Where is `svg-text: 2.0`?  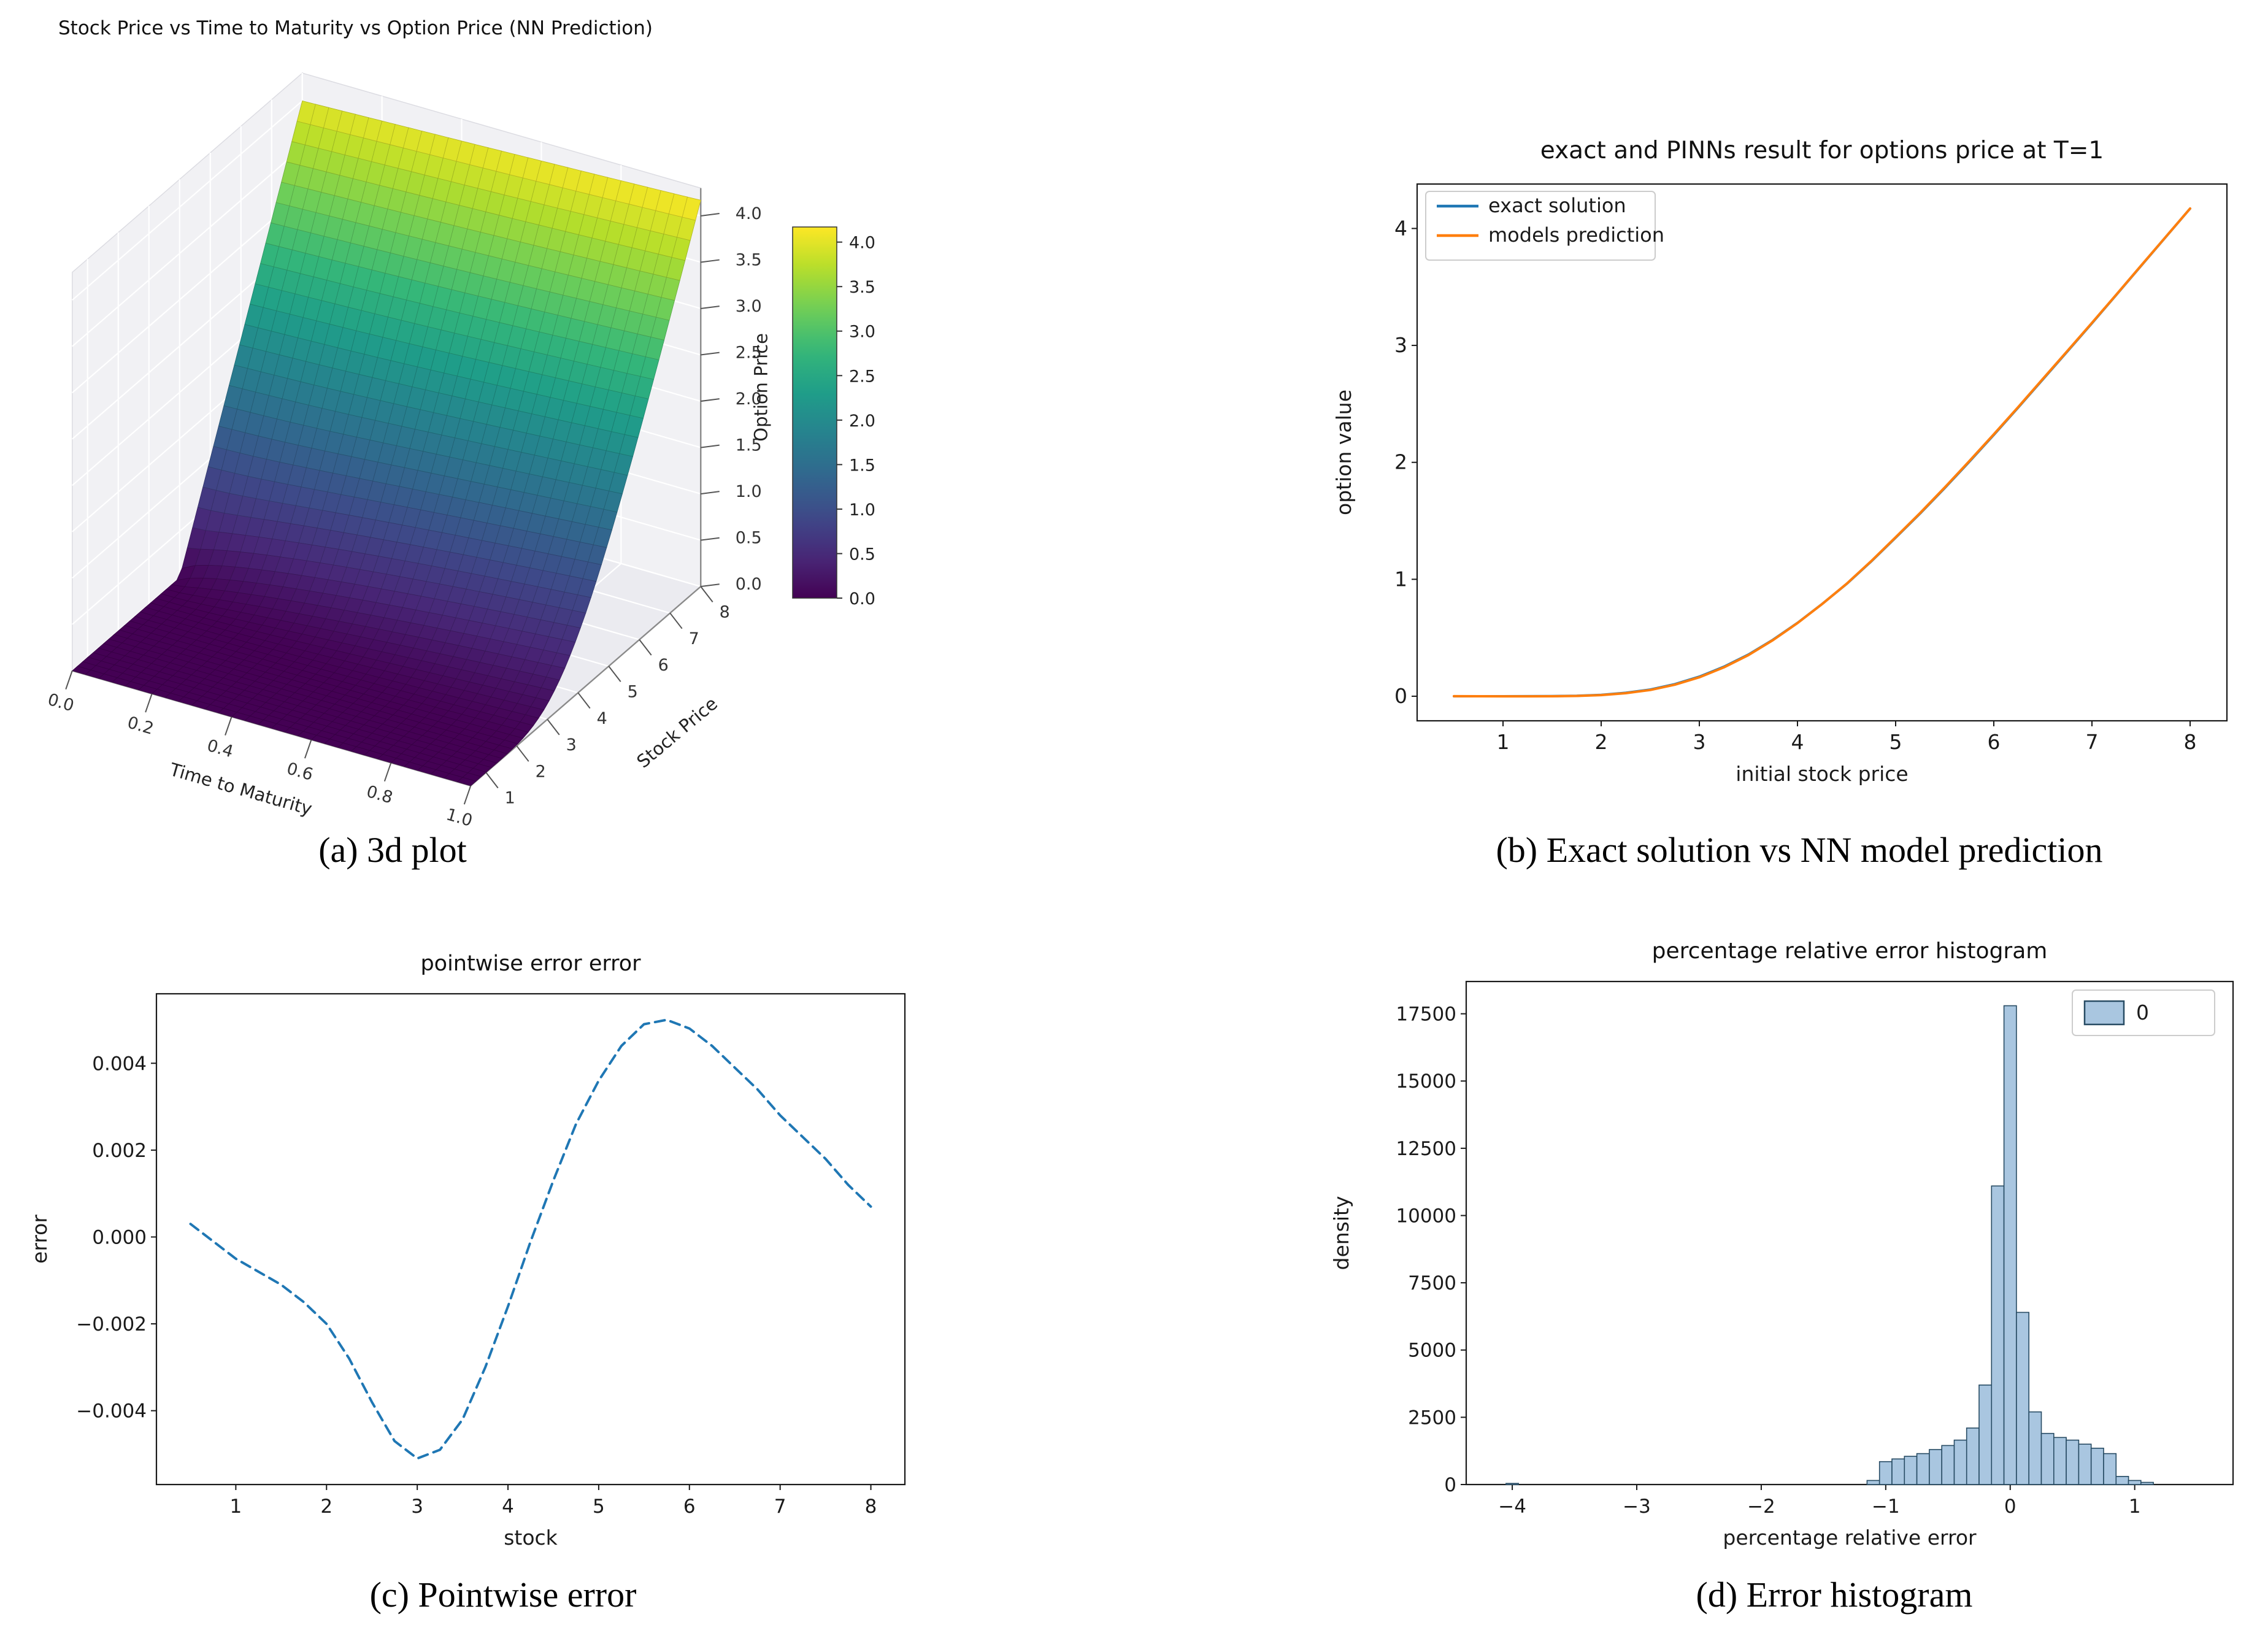
svg-text: 2.0 is located at coordinates (749, 399).